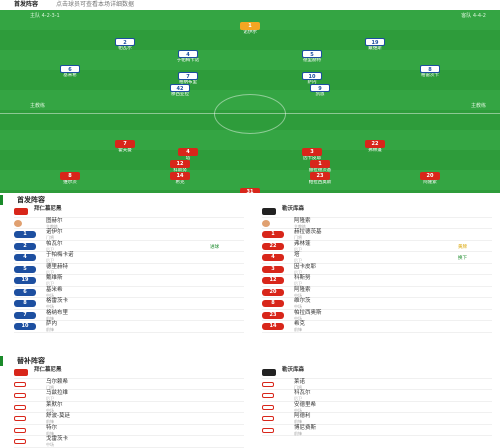 This screenshot has width=500, height=448. I want to click on starter-row: 14 希克 前锋, so click(377, 327).